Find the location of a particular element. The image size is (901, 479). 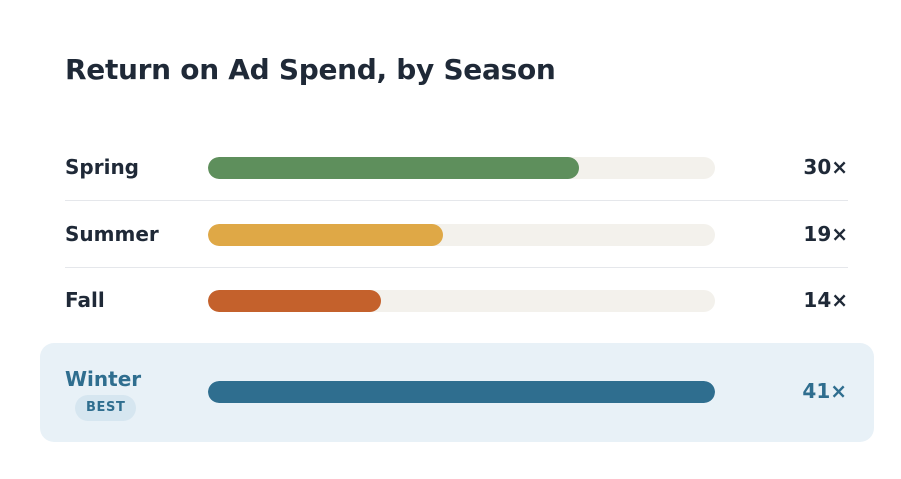

category-label: Spring is located at coordinates (102, 167).